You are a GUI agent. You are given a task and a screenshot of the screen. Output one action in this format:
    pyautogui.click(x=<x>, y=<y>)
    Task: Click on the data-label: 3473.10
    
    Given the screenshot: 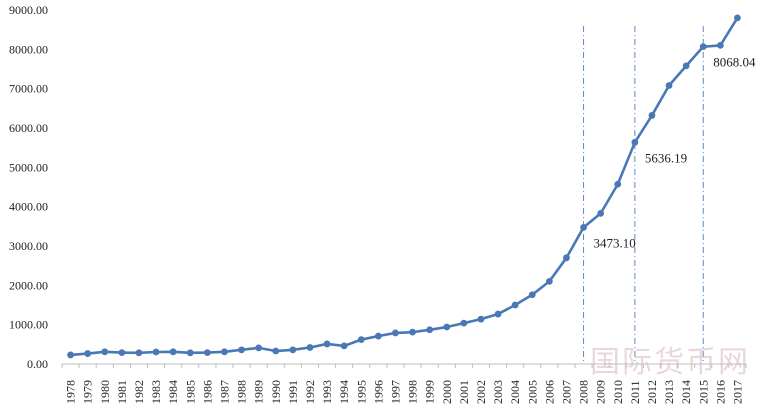 What is the action you would take?
    pyautogui.click(x=615, y=242)
    